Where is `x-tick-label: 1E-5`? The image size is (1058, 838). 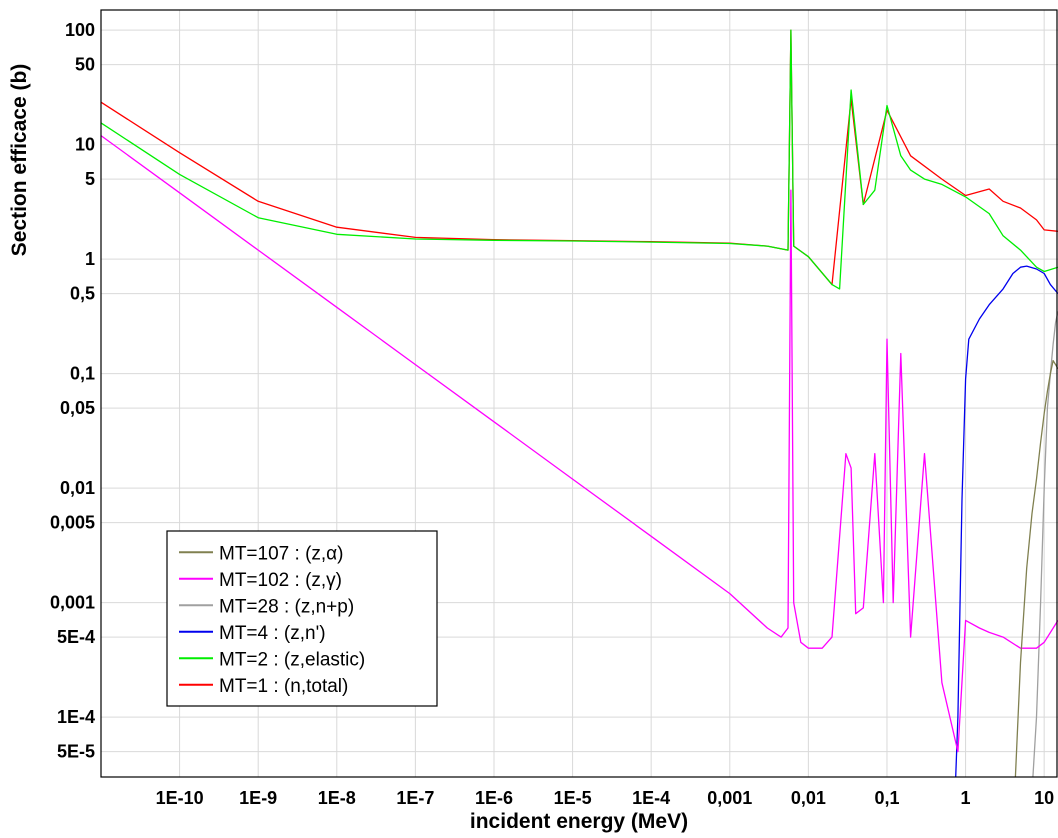 x-tick-label: 1E-5 is located at coordinates (573, 798).